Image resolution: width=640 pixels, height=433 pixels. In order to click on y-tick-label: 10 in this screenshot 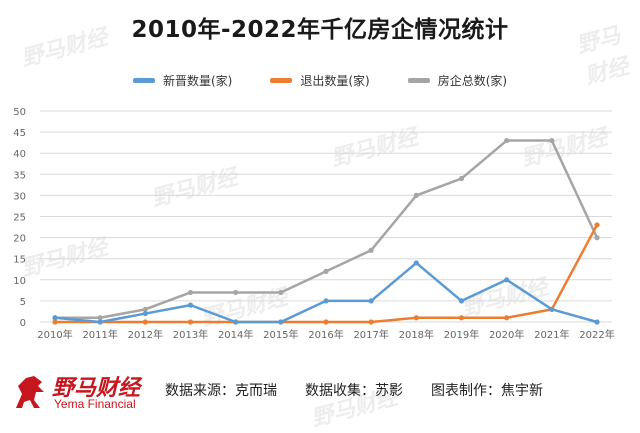, I will do `click(19, 281)`.